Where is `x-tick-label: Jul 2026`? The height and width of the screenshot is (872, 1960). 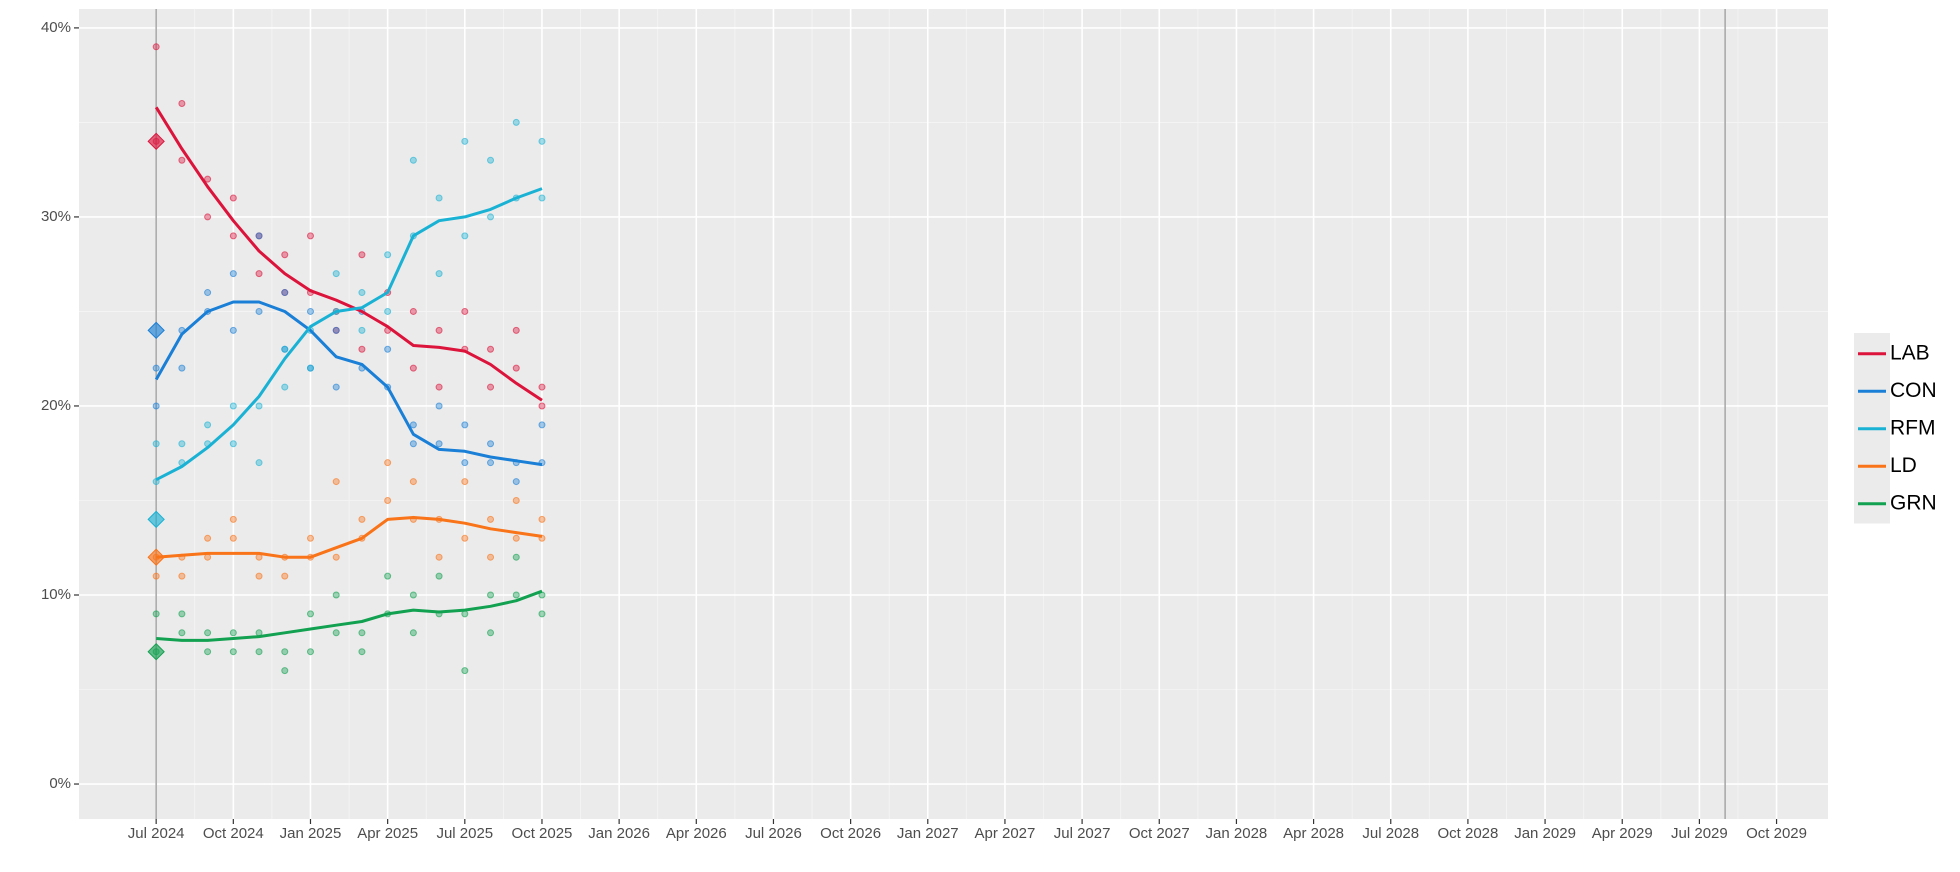 x-tick-label: Jul 2026 is located at coordinates (773, 833).